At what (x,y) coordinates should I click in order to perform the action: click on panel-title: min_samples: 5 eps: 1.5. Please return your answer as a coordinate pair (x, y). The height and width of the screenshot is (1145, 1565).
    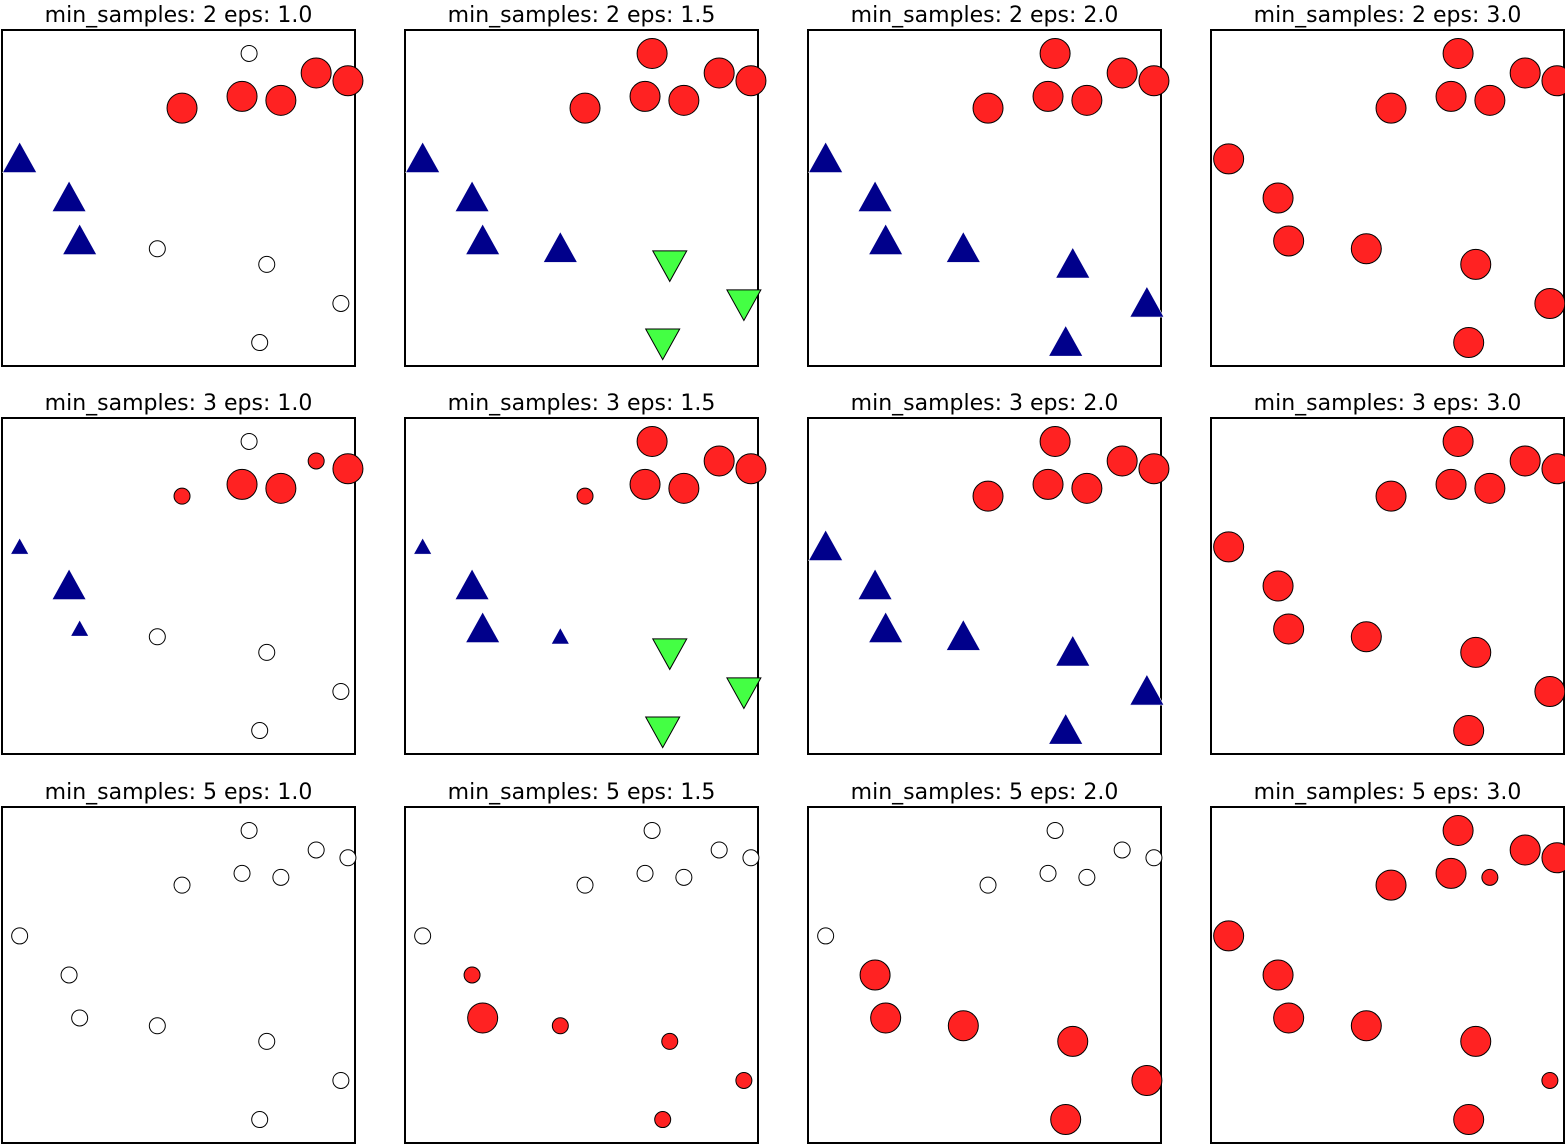
    Looking at the image, I should click on (582, 792).